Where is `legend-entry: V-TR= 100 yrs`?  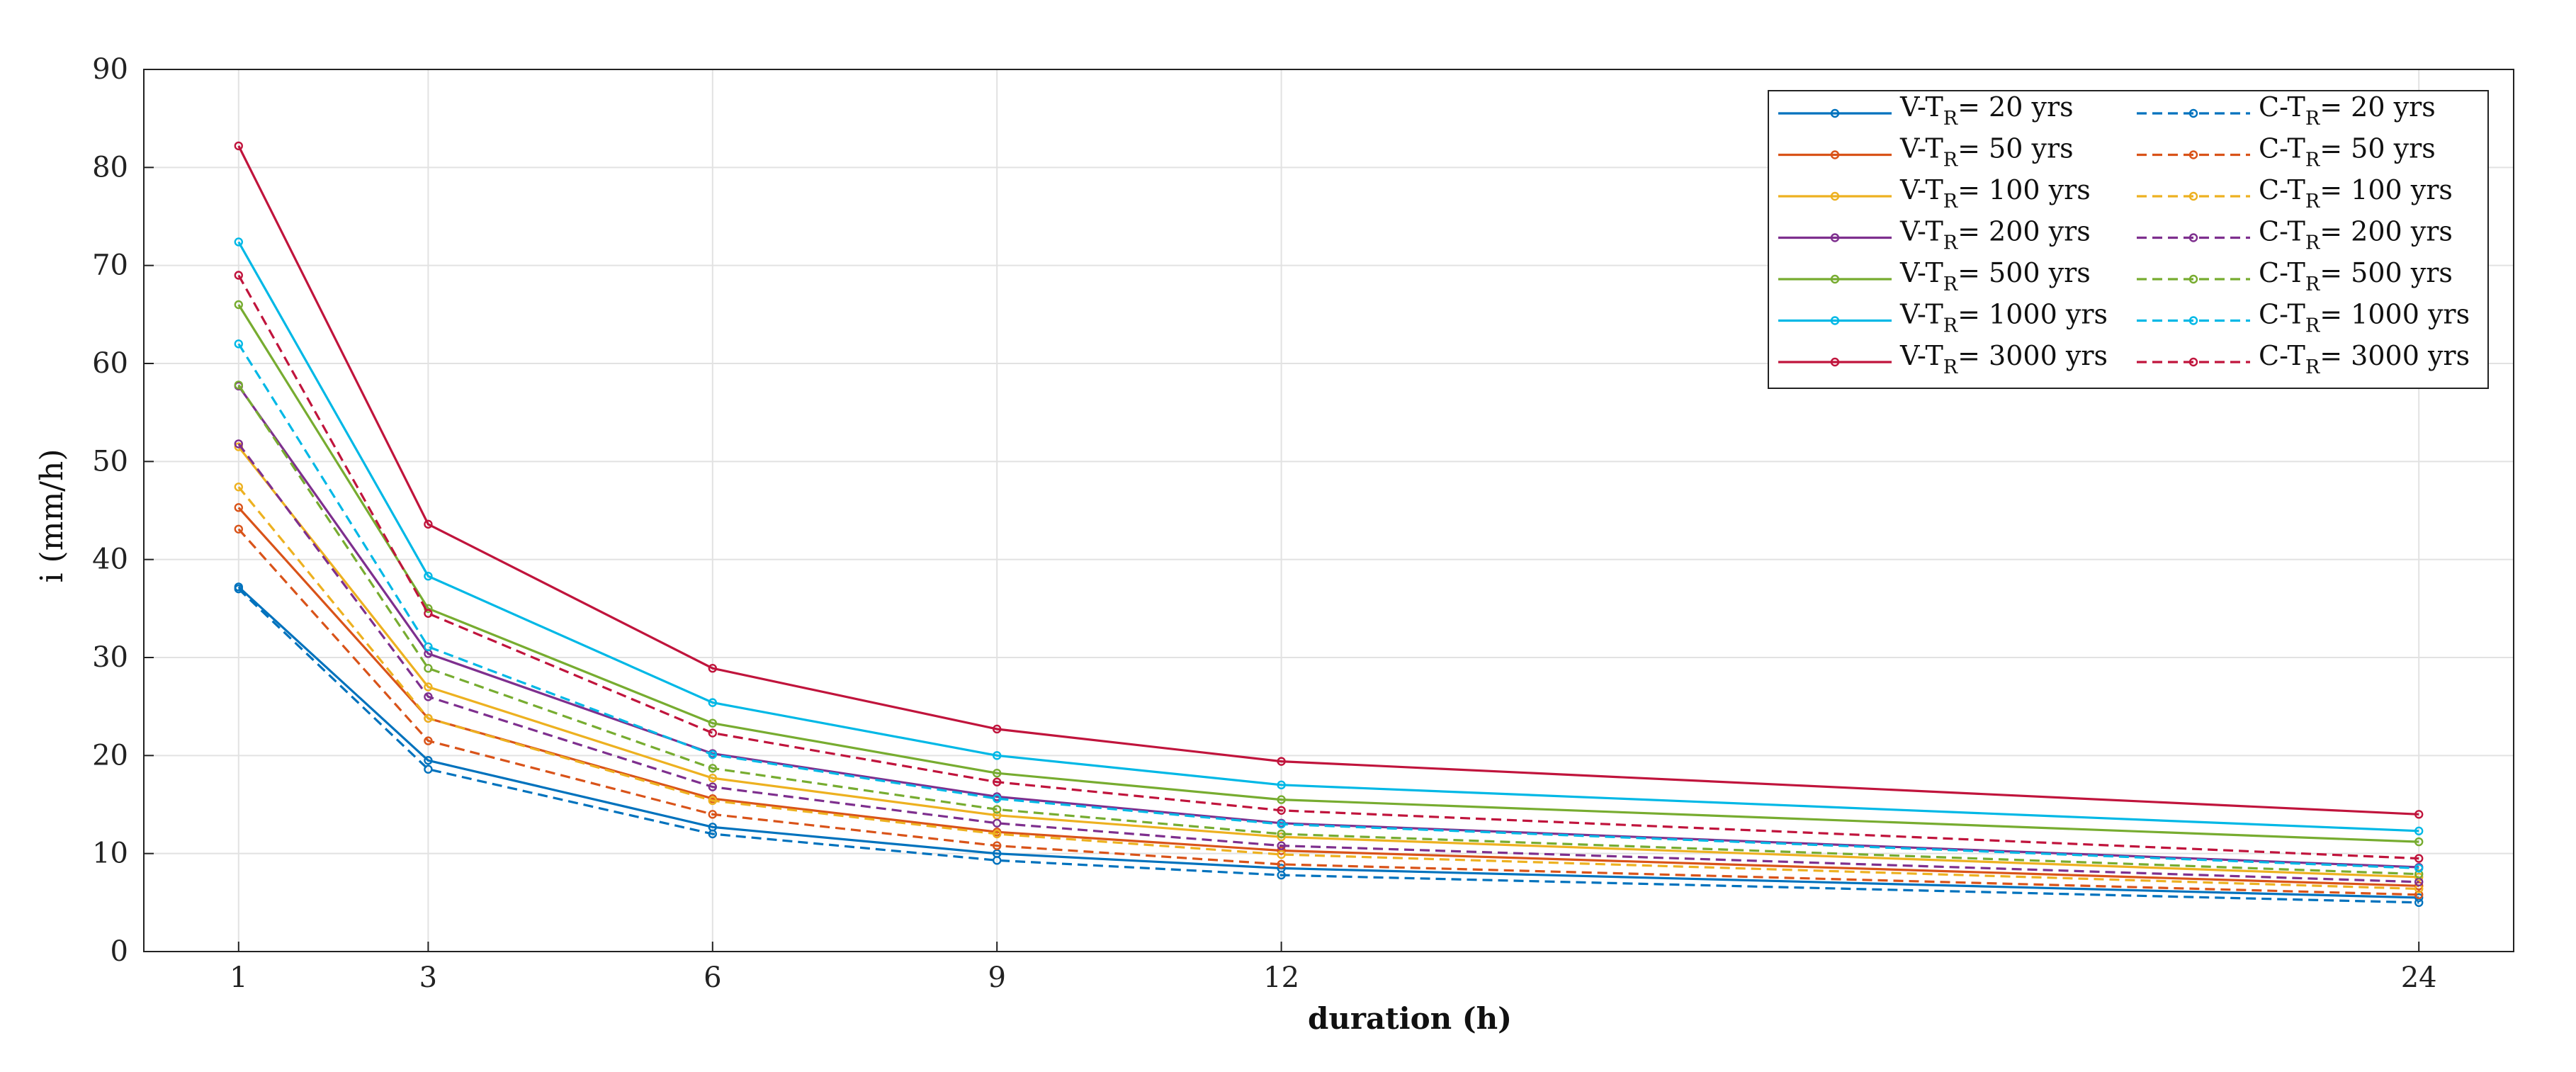 legend-entry: V-TR= 100 yrs is located at coordinates (1934, 194).